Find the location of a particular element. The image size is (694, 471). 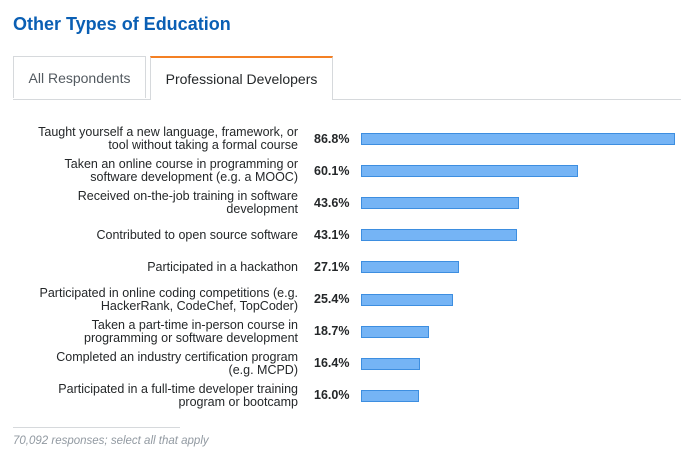

bar-value-label: 43.1% is located at coordinates (332, 234).